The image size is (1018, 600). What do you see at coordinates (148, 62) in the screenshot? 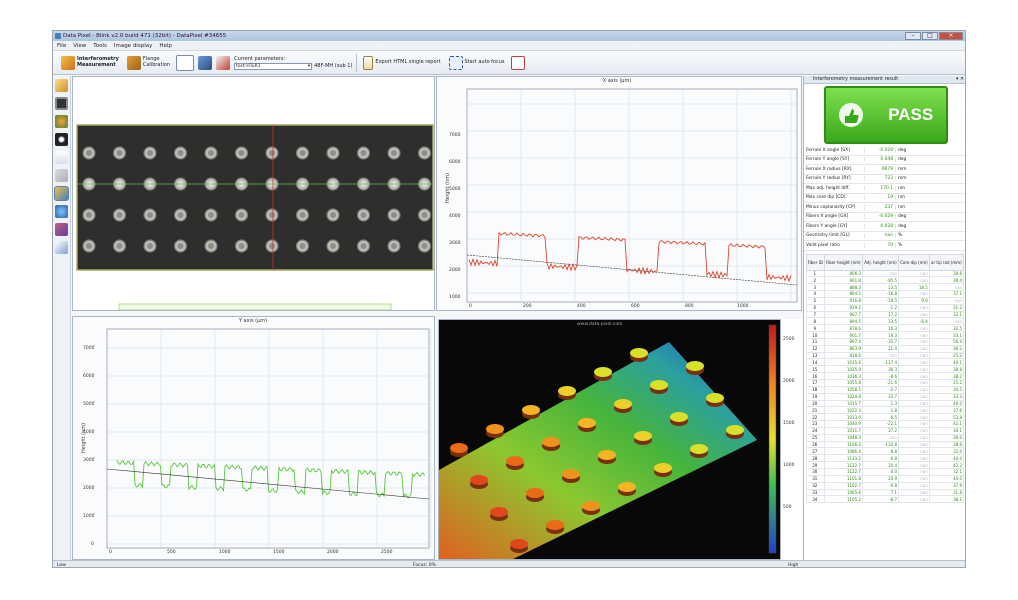
I see `flange-calibration-button: Flange Calibration` at bounding box center [148, 62].